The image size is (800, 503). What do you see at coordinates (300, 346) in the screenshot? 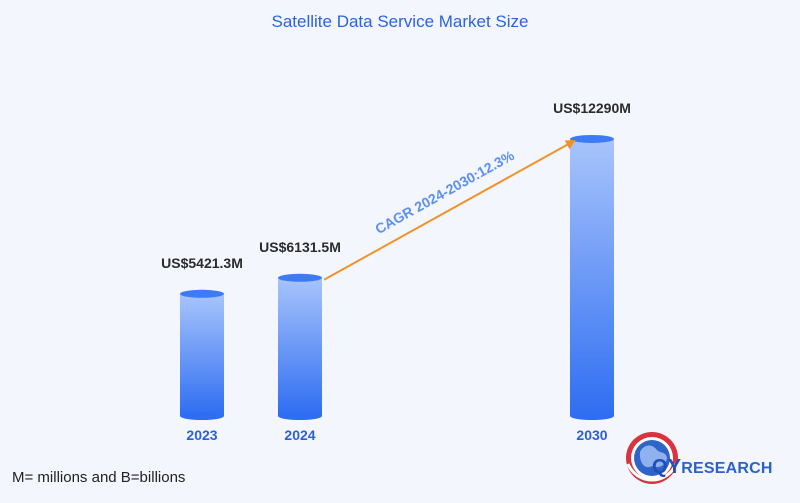
I see `bar-2024` at bounding box center [300, 346].